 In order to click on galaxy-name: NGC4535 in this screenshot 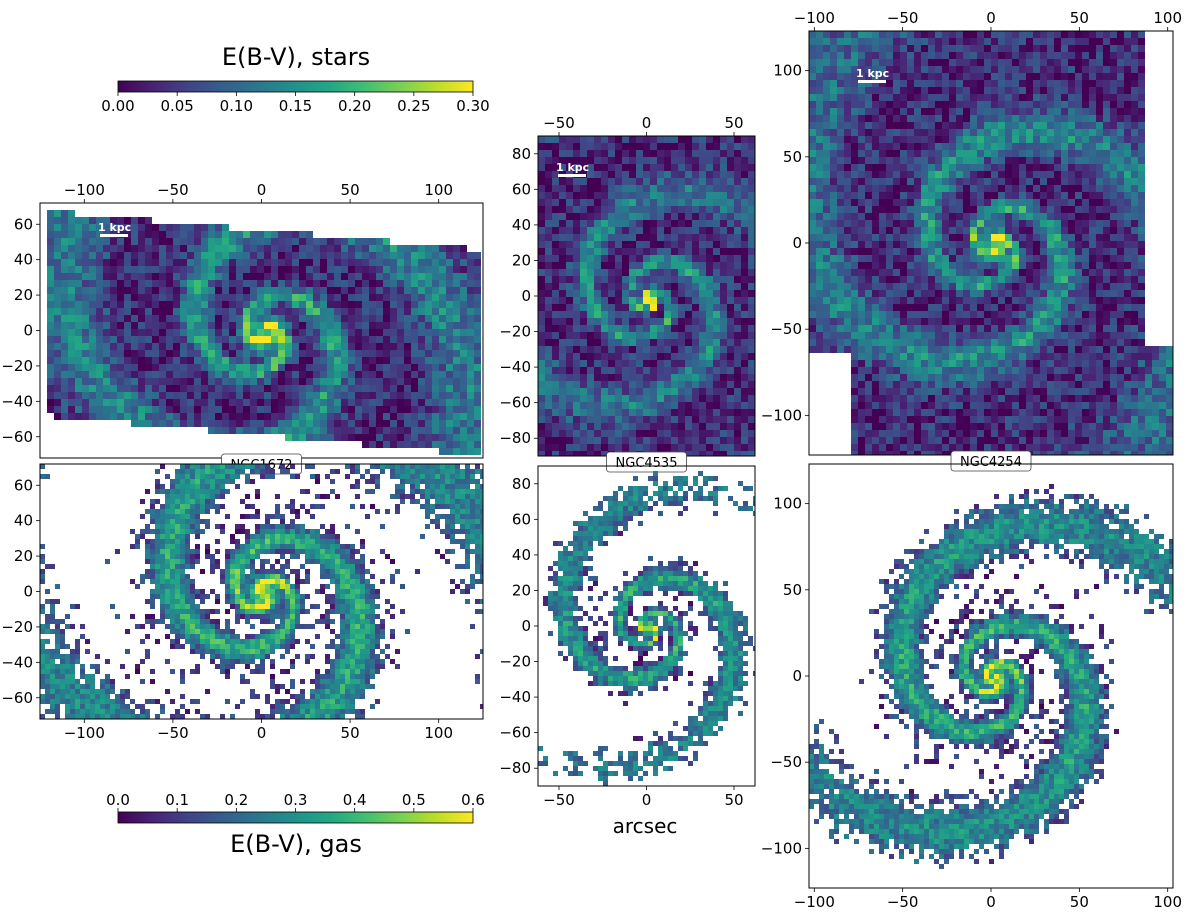, I will do `click(647, 463)`.